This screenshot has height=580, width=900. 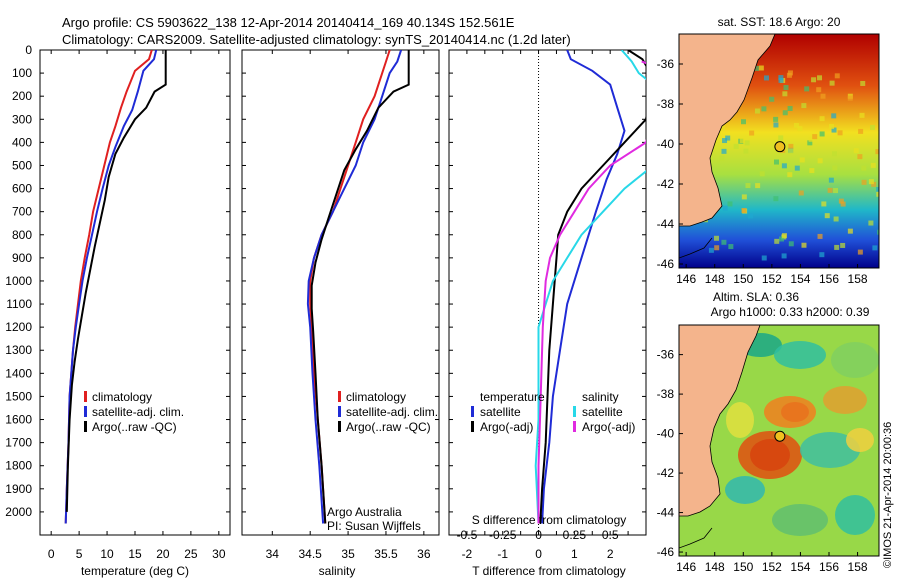 What do you see at coordinates (888, 495) in the screenshot?
I see `credit-text: ©IMOS 21-Apr-2014 20:00:36` at bounding box center [888, 495].